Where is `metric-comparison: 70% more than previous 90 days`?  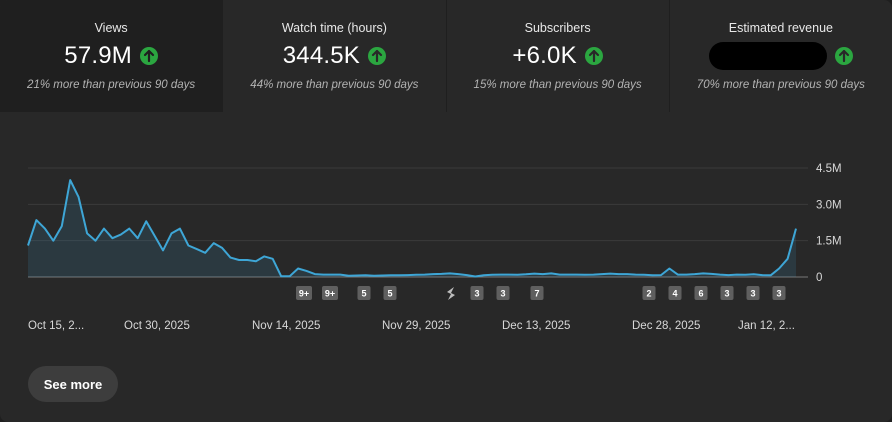
metric-comparison: 70% more than previous 90 days is located at coordinates (780, 85).